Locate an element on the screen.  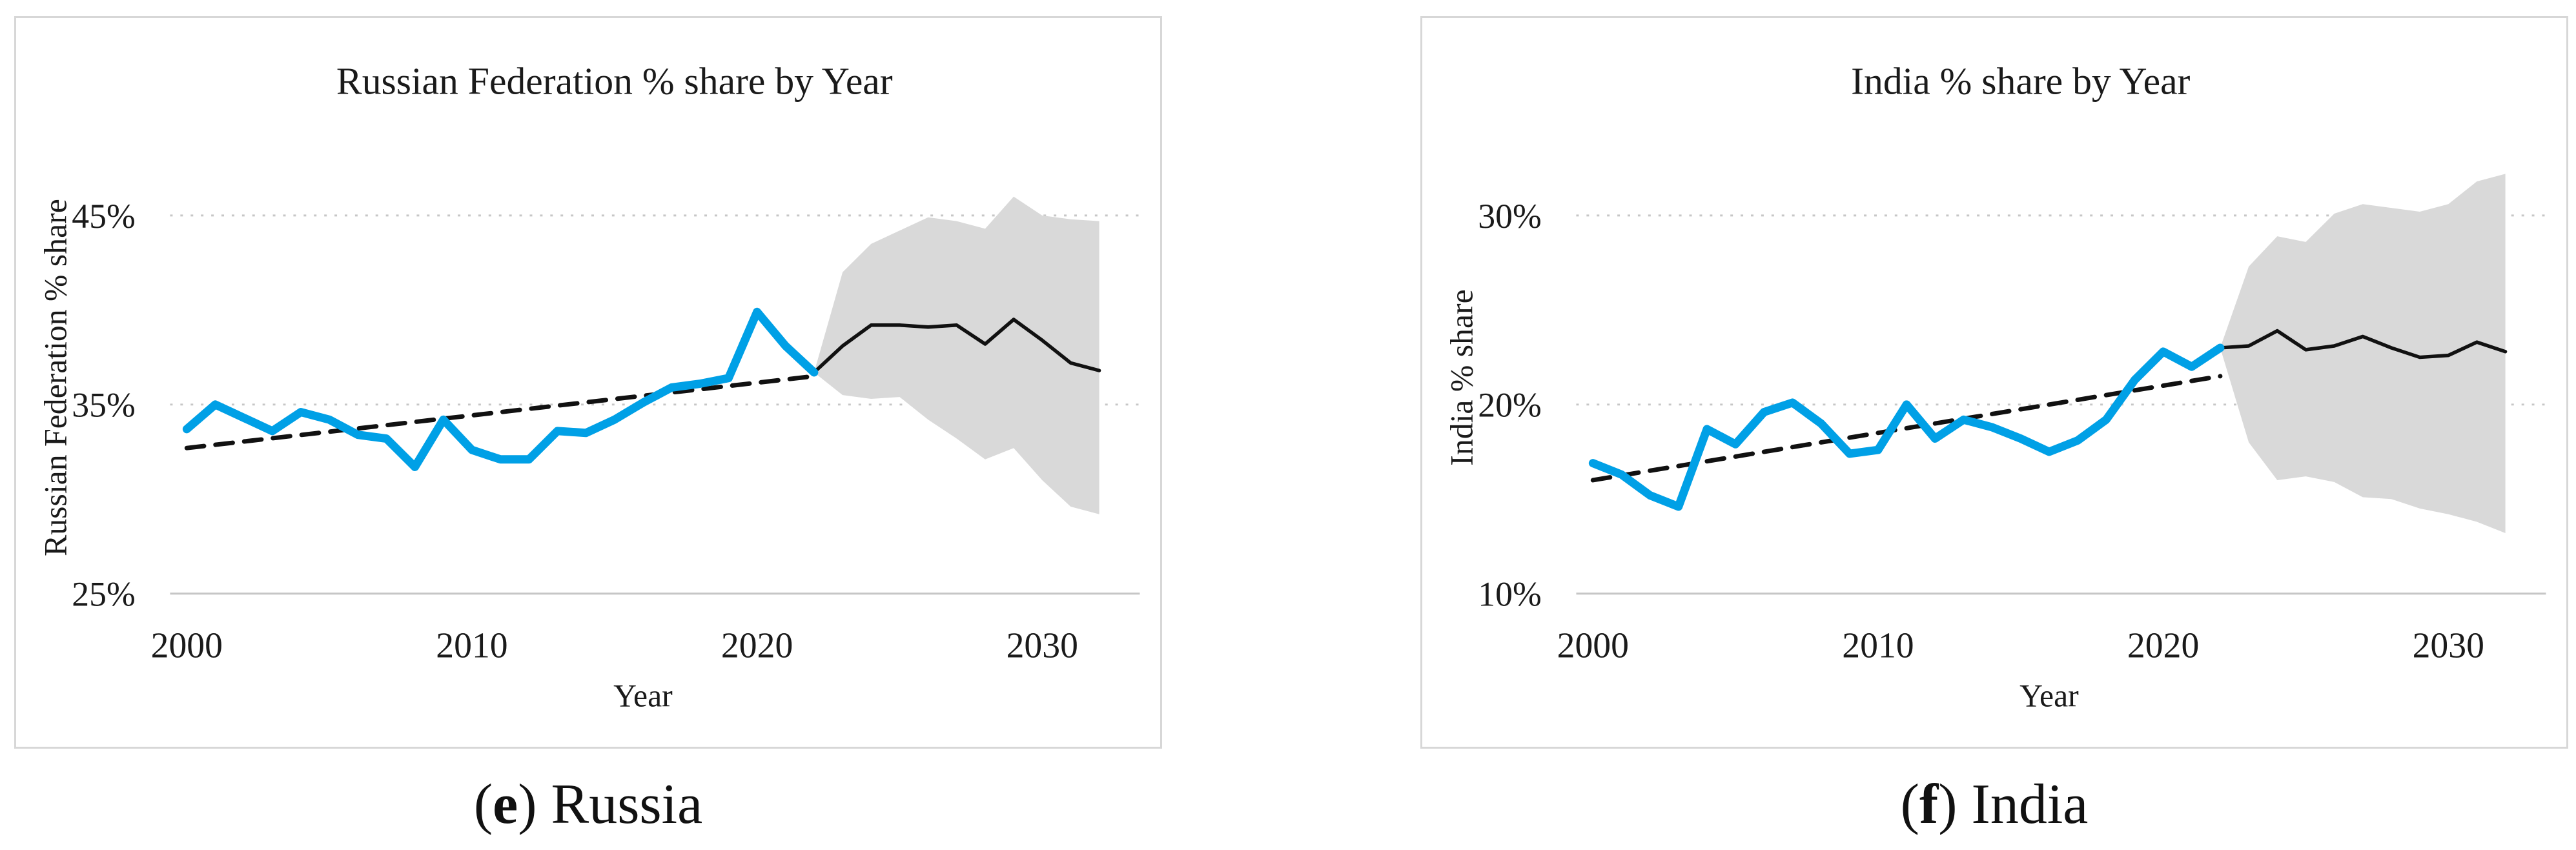
chart-title: India % share by Year is located at coordinates (2021, 80).